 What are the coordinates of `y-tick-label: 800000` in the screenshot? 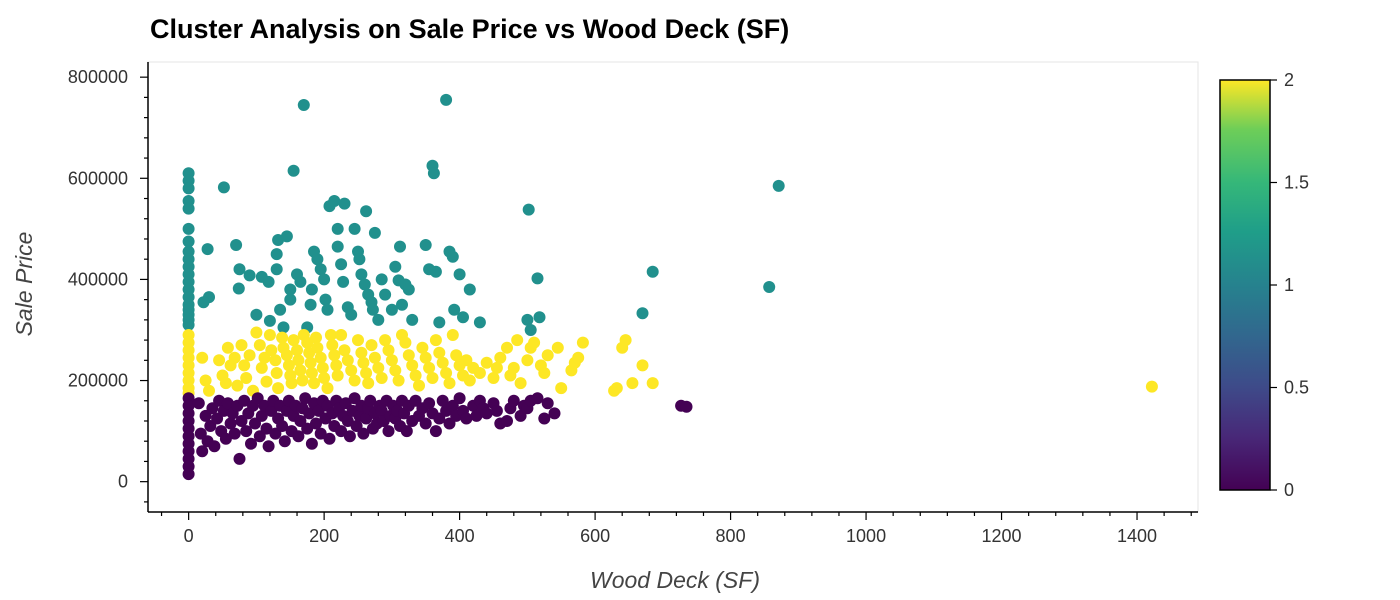 It's located at (98, 77).